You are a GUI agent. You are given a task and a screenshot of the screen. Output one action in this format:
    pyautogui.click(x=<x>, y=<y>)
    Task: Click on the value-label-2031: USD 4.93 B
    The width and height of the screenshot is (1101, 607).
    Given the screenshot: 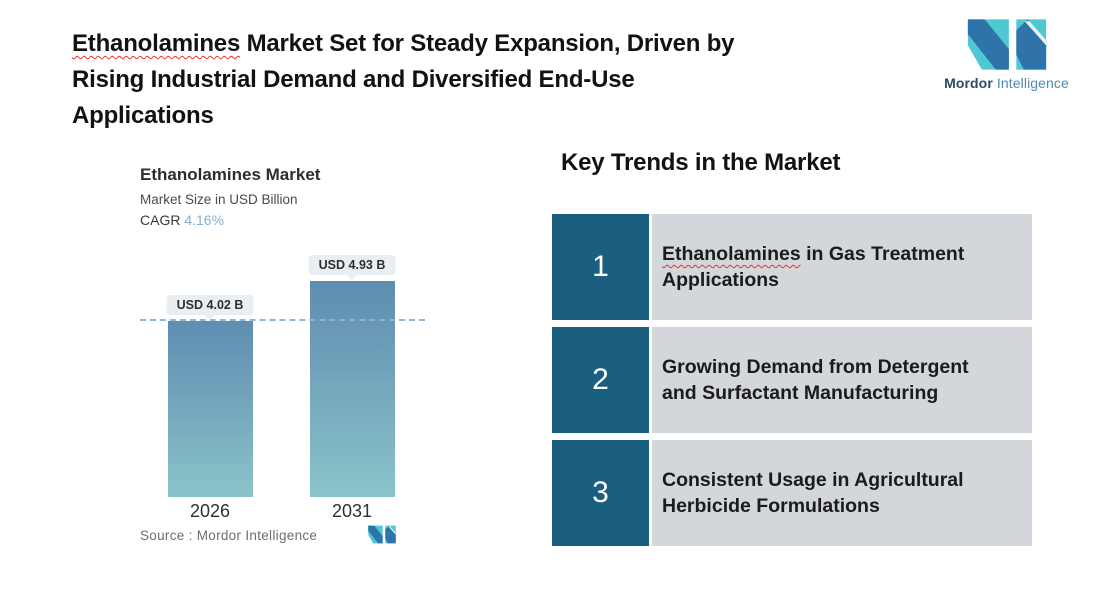 What is the action you would take?
    pyautogui.click(x=352, y=265)
    